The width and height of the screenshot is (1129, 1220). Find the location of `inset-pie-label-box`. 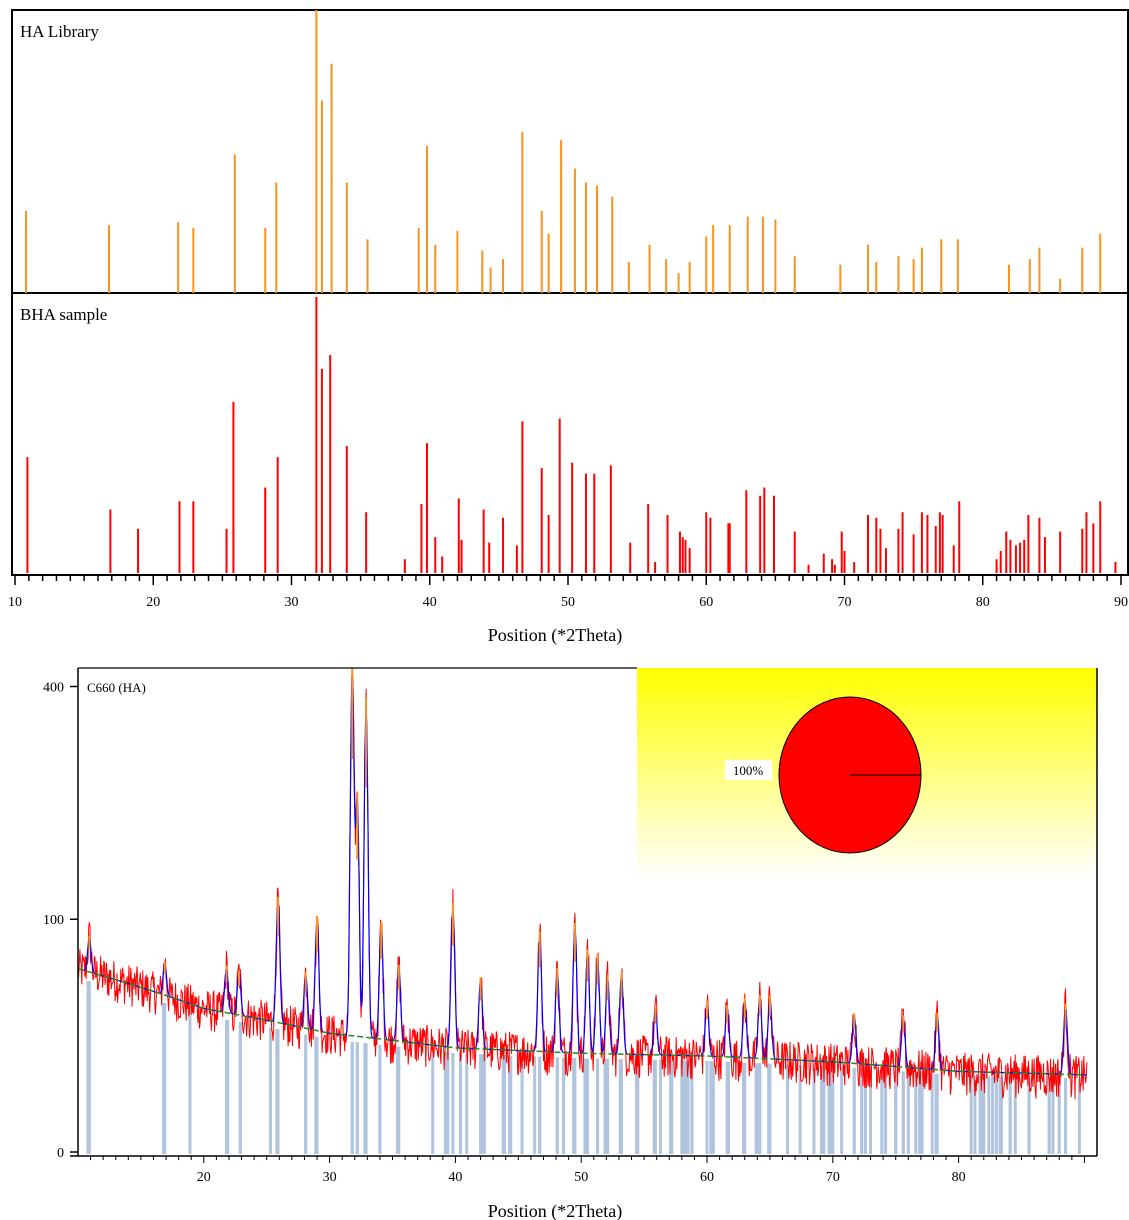

inset-pie-label-box is located at coordinates (748, 770).